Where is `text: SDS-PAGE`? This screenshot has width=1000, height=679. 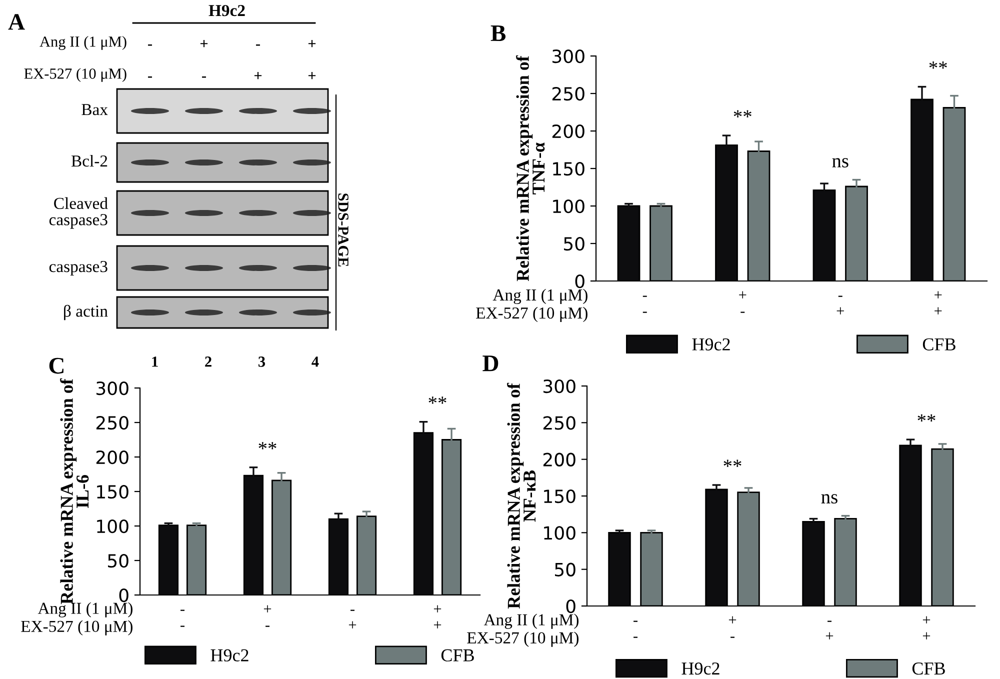 text: SDS-PAGE is located at coordinates (343, 230).